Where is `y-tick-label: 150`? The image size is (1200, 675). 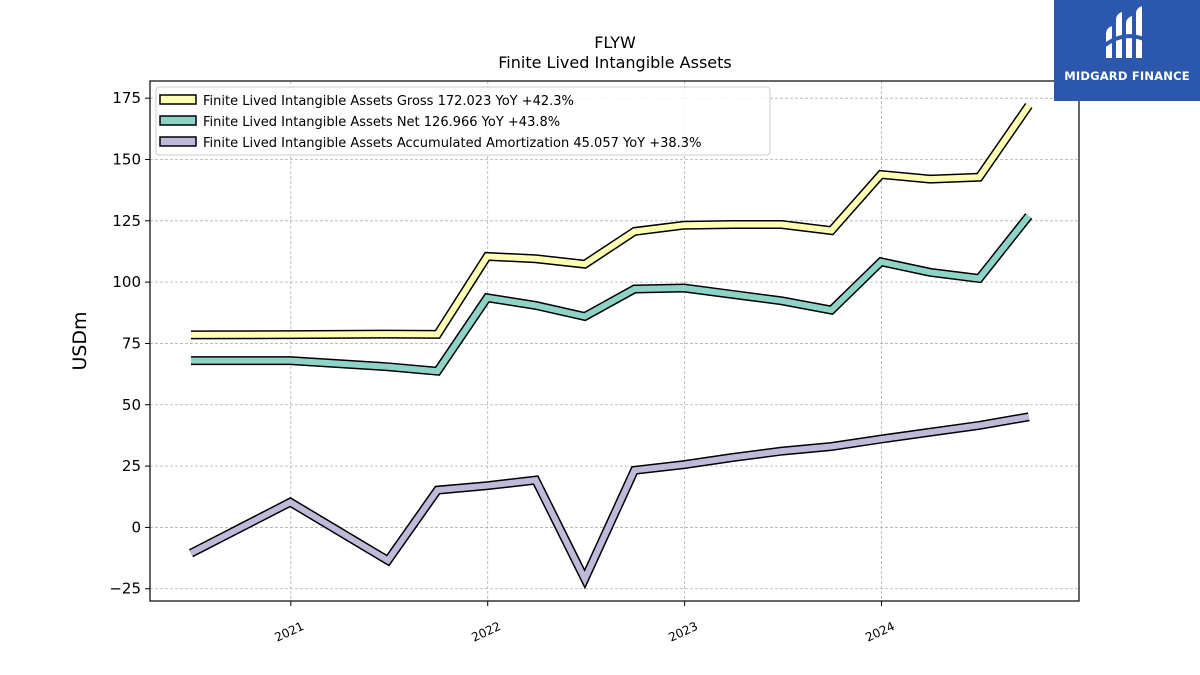
y-tick-label: 150 is located at coordinates (126, 159).